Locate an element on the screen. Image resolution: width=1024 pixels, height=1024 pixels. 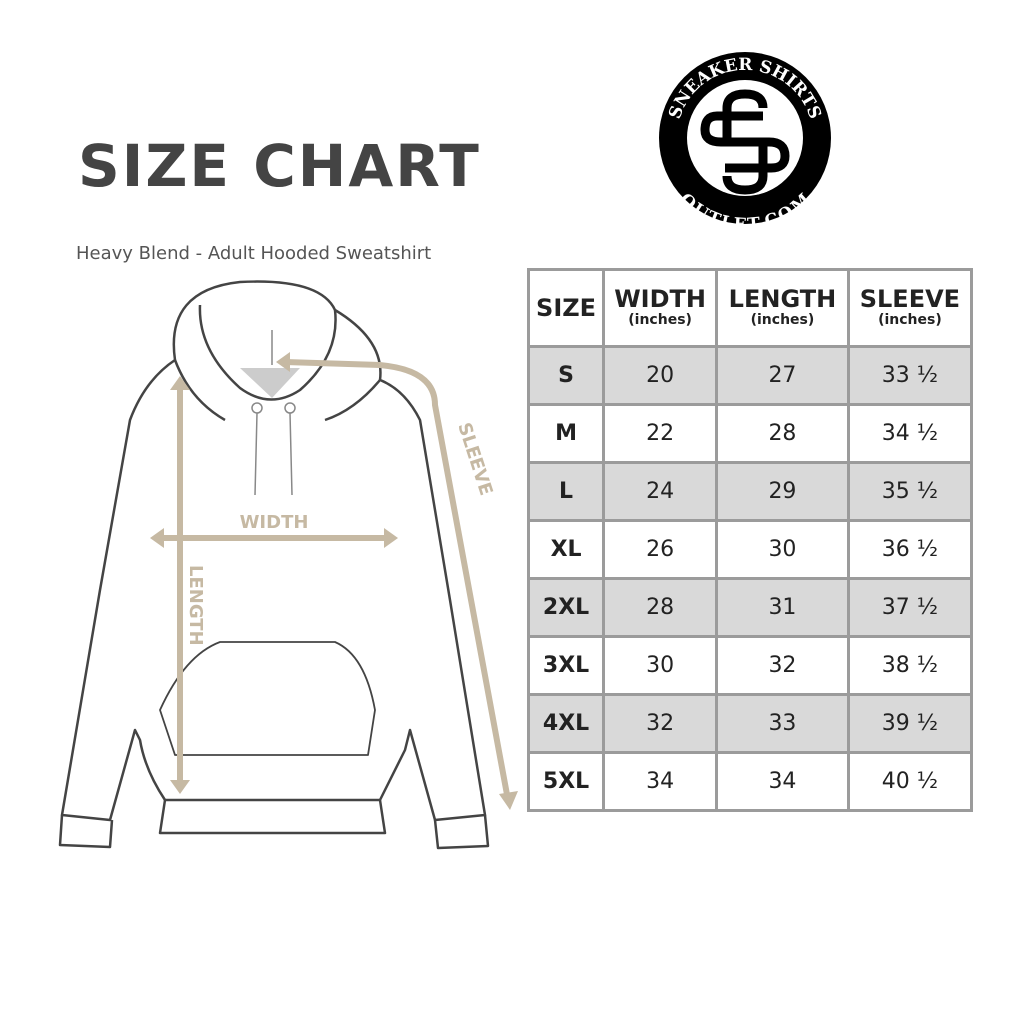
table-row: 2XL 28 31 37 ½ is located at coordinates (750, 607).